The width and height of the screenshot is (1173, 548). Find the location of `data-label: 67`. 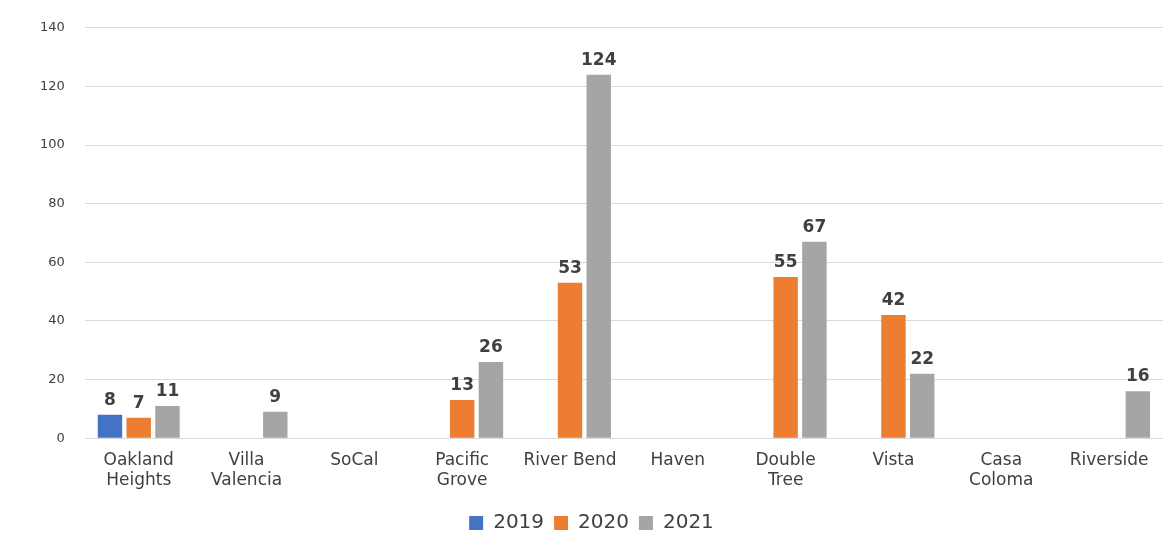

data-label: 67 is located at coordinates (814, 225).